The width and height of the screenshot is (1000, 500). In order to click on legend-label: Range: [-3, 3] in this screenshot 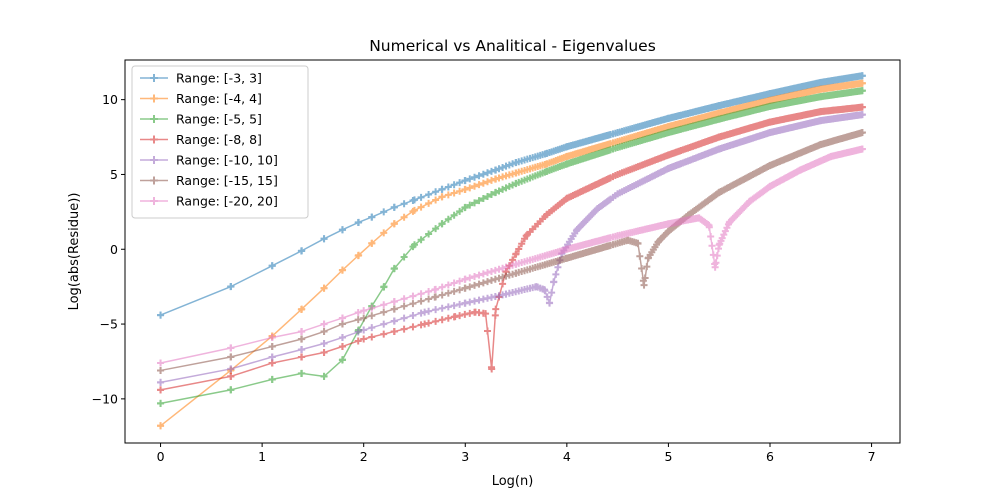, I will do `click(219, 78)`.